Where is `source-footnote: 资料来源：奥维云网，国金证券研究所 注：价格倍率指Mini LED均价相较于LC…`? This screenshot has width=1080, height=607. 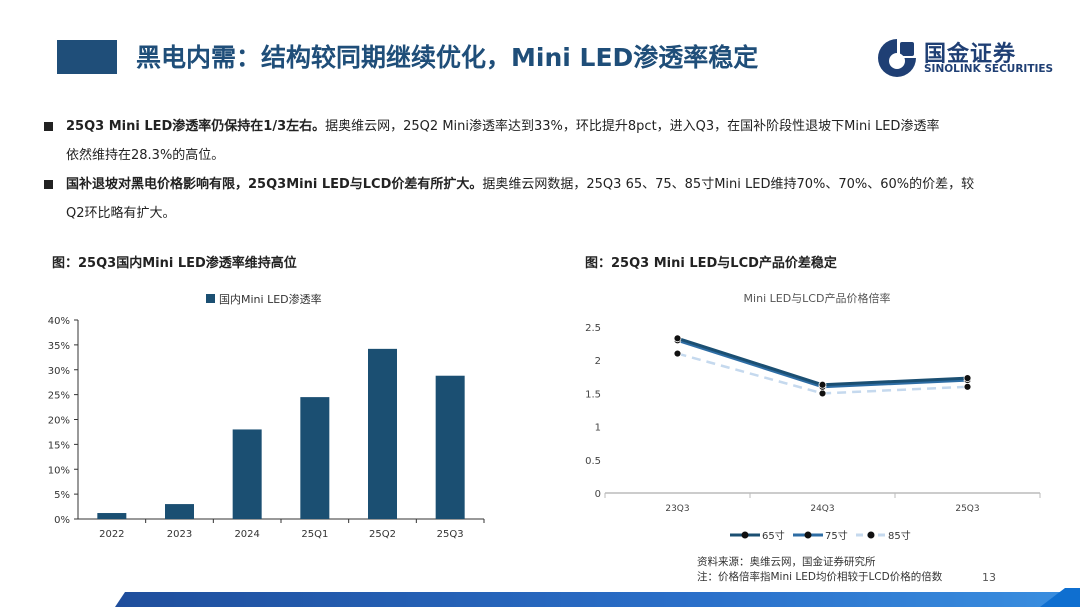 source-footnote: 资料来源：奥维云网，国金证券研究所 注：价格倍率指Mini LED均价相较于LC… is located at coordinates (819, 570).